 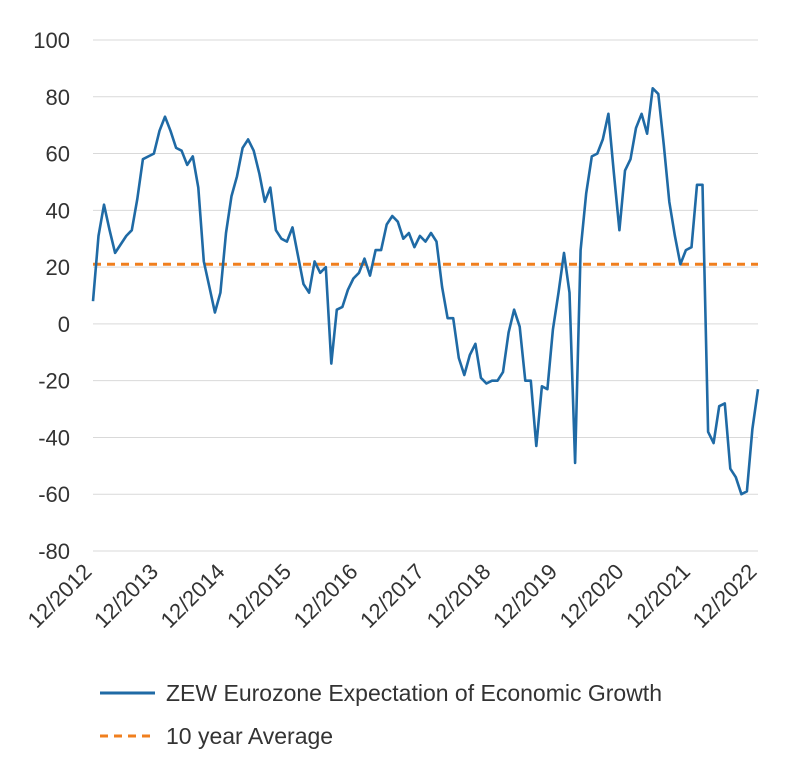 What do you see at coordinates (54, 551) in the screenshot?
I see `y-tick-label: -80` at bounding box center [54, 551].